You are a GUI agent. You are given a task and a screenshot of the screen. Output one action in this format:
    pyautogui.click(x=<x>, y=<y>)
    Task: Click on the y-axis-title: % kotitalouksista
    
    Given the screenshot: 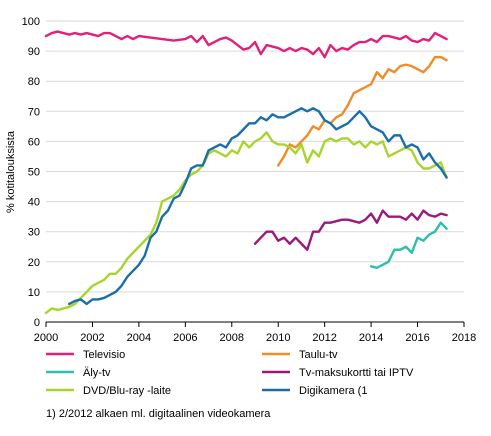 What is the action you would take?
    pyautogui.click(x=11, y=171)
    